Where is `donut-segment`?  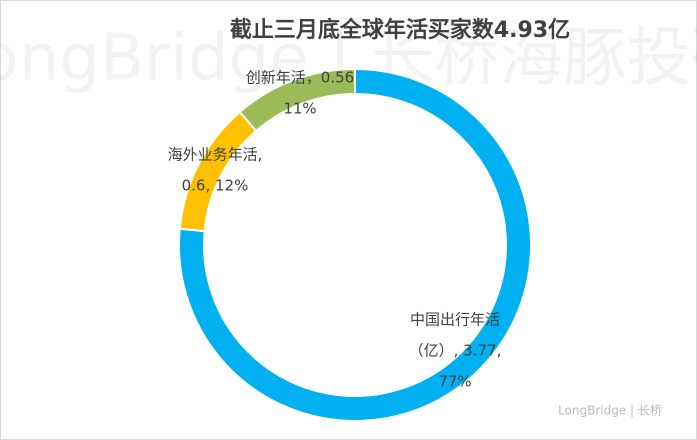
donut-segment is located at coordinates (297, 100).